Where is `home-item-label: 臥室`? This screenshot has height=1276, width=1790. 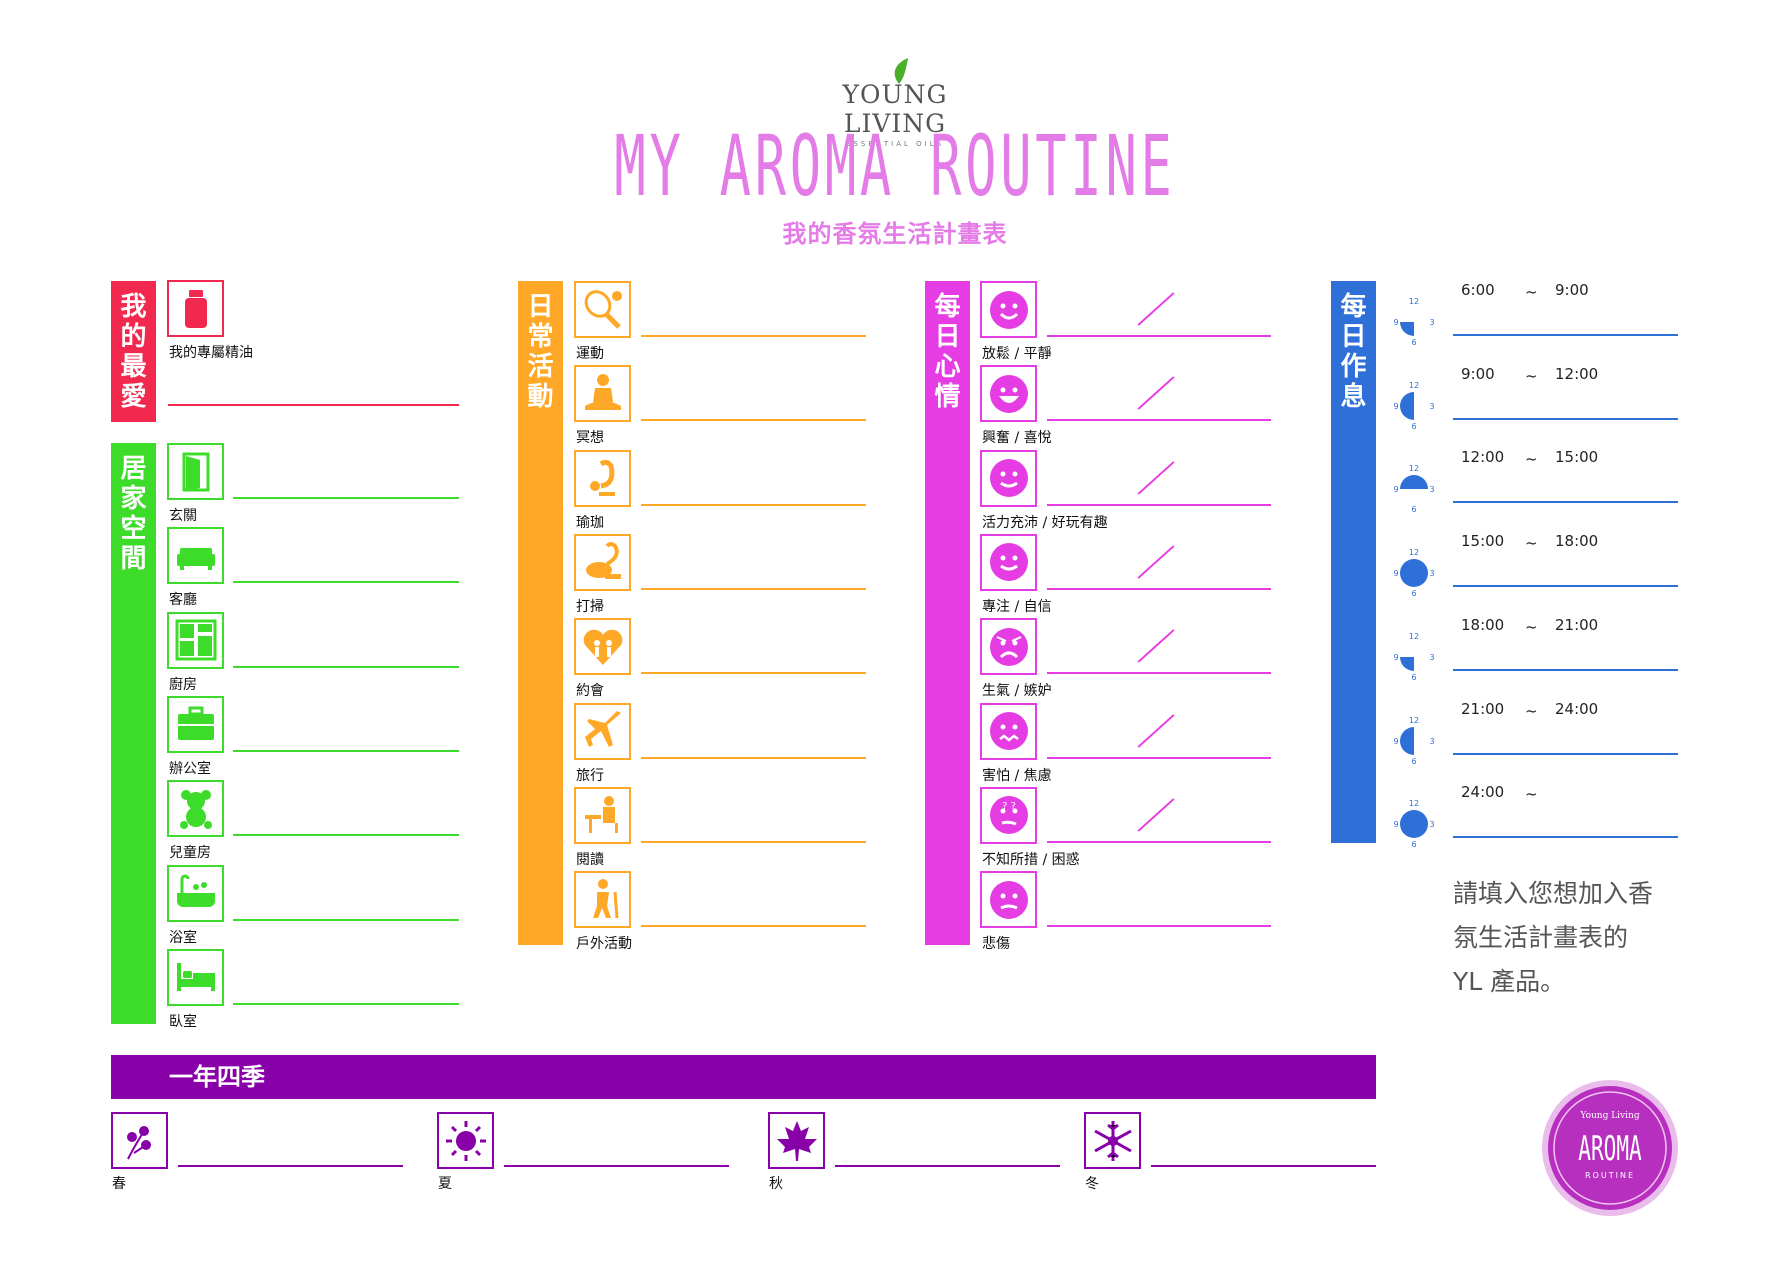 home-item-label: 臥室 is located at coordinates (183, 1021).